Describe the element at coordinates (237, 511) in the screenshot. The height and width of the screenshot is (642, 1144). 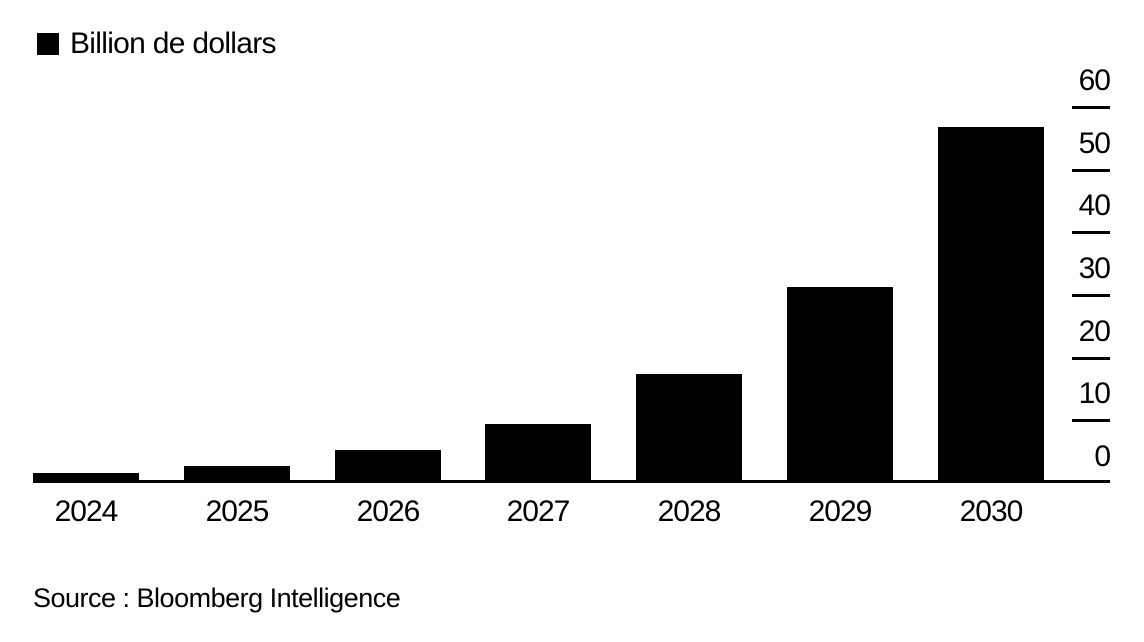
I see `x-axis-label: 2025` at that location.